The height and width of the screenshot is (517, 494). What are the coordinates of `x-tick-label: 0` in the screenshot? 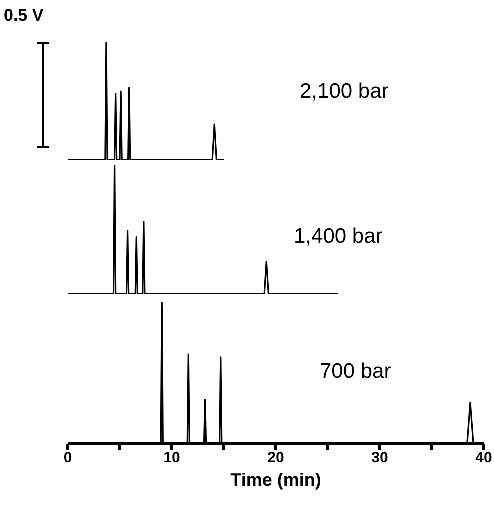 It's located at (68, 458).